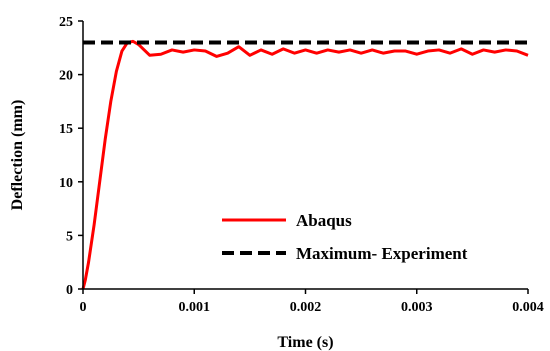  What do you see at coordinates (195, 307) in the screenshot?
I see `x-tick-label: 0.001` at bounding box center [195, 307].